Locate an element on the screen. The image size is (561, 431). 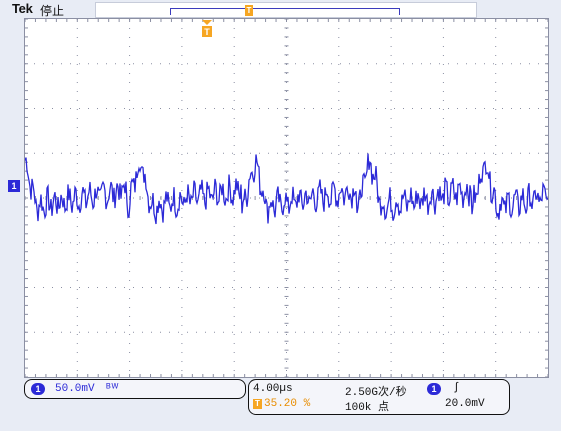
horizontal-scale: 4.00µs is located at coordinates (273, 389).